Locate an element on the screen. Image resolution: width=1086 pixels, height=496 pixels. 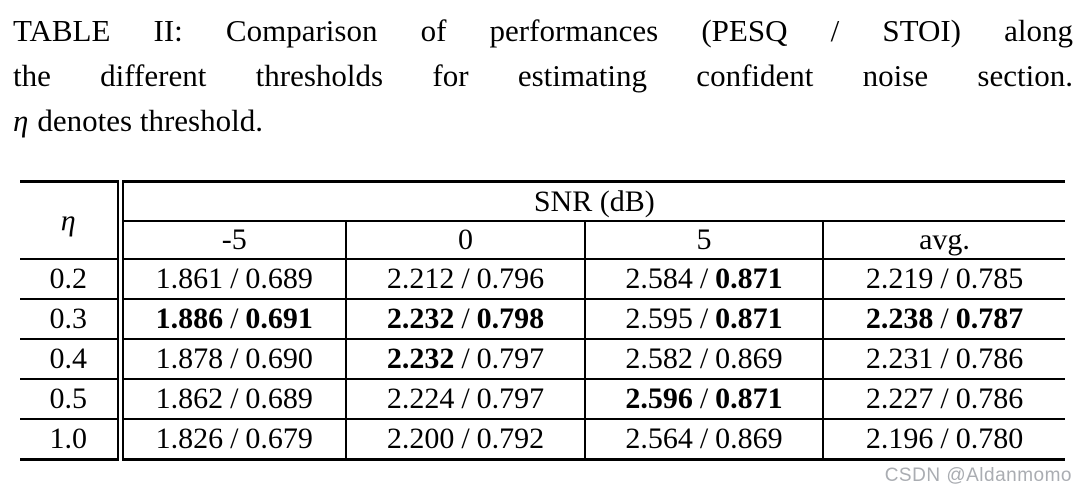
pesq-value: 1.861 is located at coordinates (189, 278).